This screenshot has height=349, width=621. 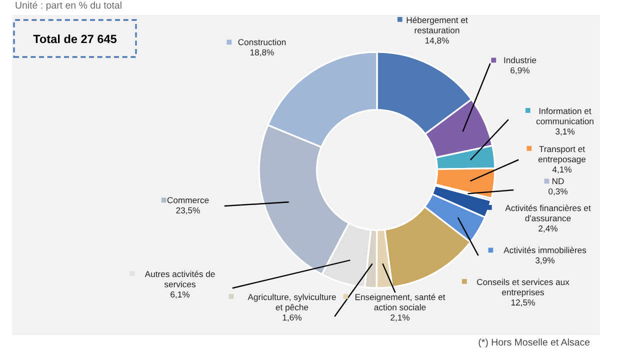 What do you see at coordinates (534, 343) in the screenshot?
I see `text: (*) Hors Moselle et Alsace` at bounding box center [534, 343].